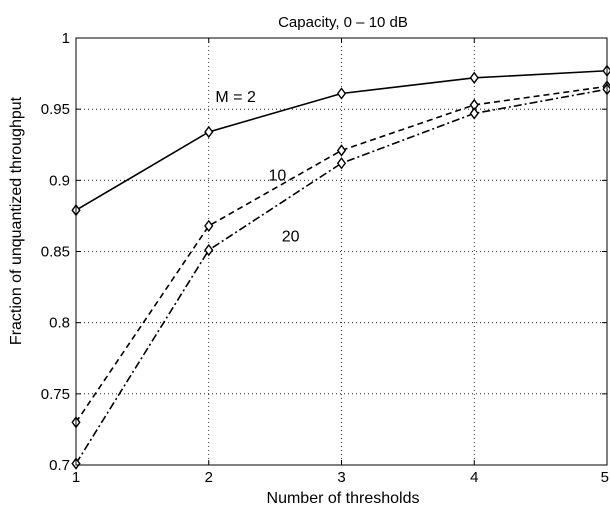  Describe the element at coordinates (341, 477) in the screenshot. I see `x-tick-label: 3` at that location.